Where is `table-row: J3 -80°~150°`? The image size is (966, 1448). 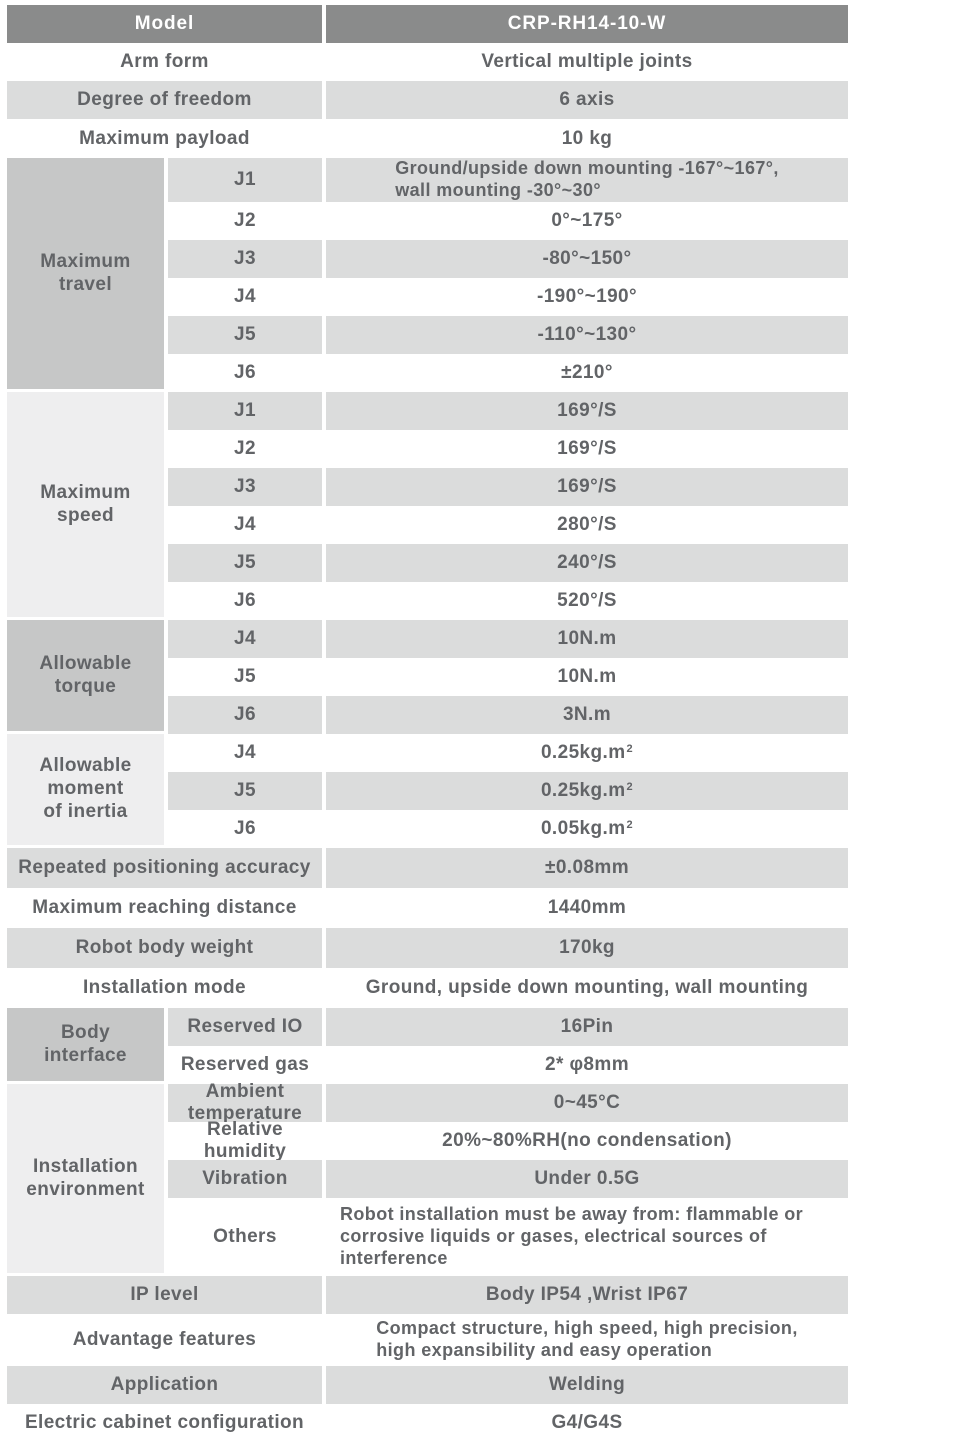 table-row: J3 -80°~150° is located at coordinates (506, 259).